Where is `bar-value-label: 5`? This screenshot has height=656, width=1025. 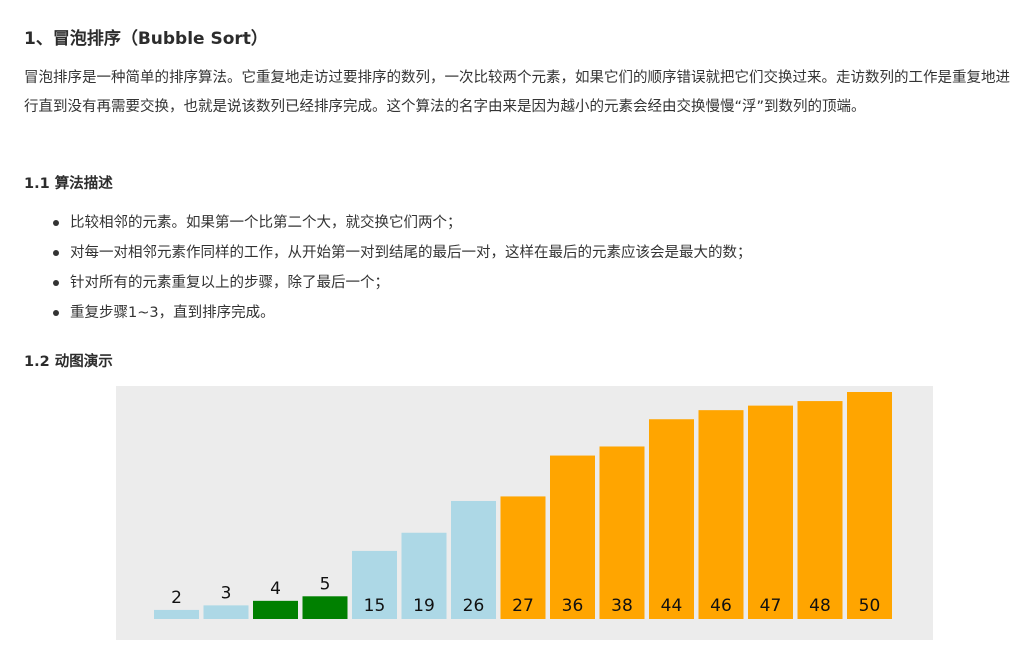 bar-value-label: 5 is located at coordinates (325, 584).